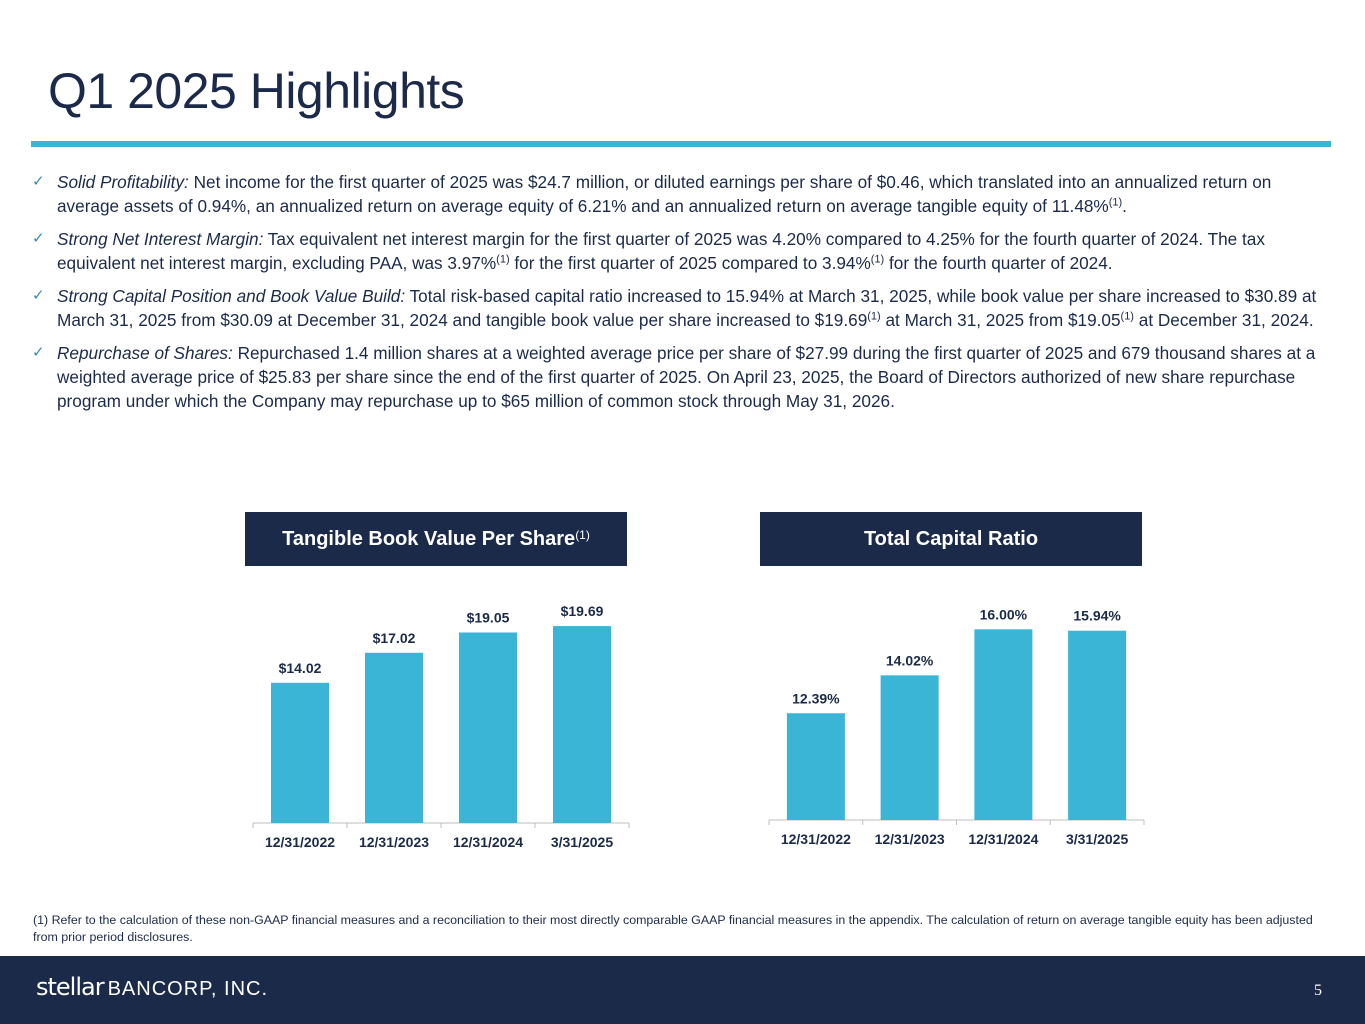 This screenshot has width=1365, height=1024. What do you see at coordinates (998, 263) in the screenshot?
I see `bullet-tail: for the fourth quarter of 2024.` at bounding box center [998, 263].